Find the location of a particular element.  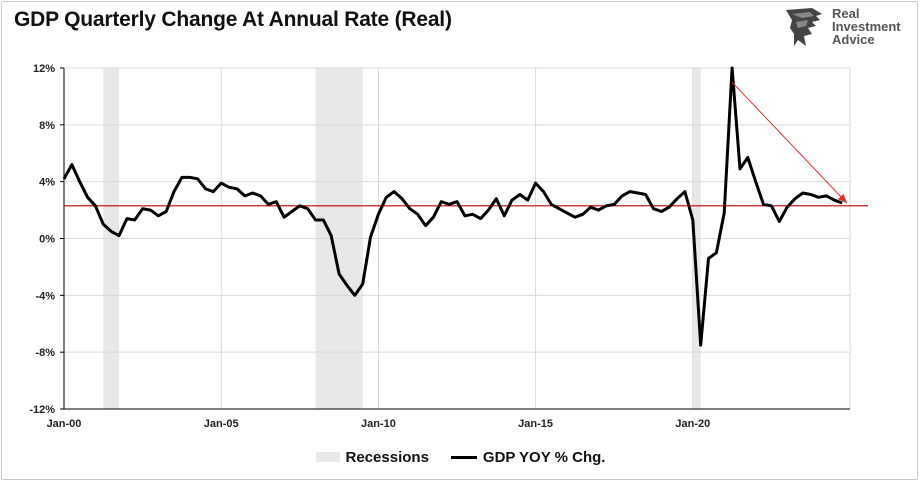

brand-line-2: Investment is located at coordinates (866, 26).